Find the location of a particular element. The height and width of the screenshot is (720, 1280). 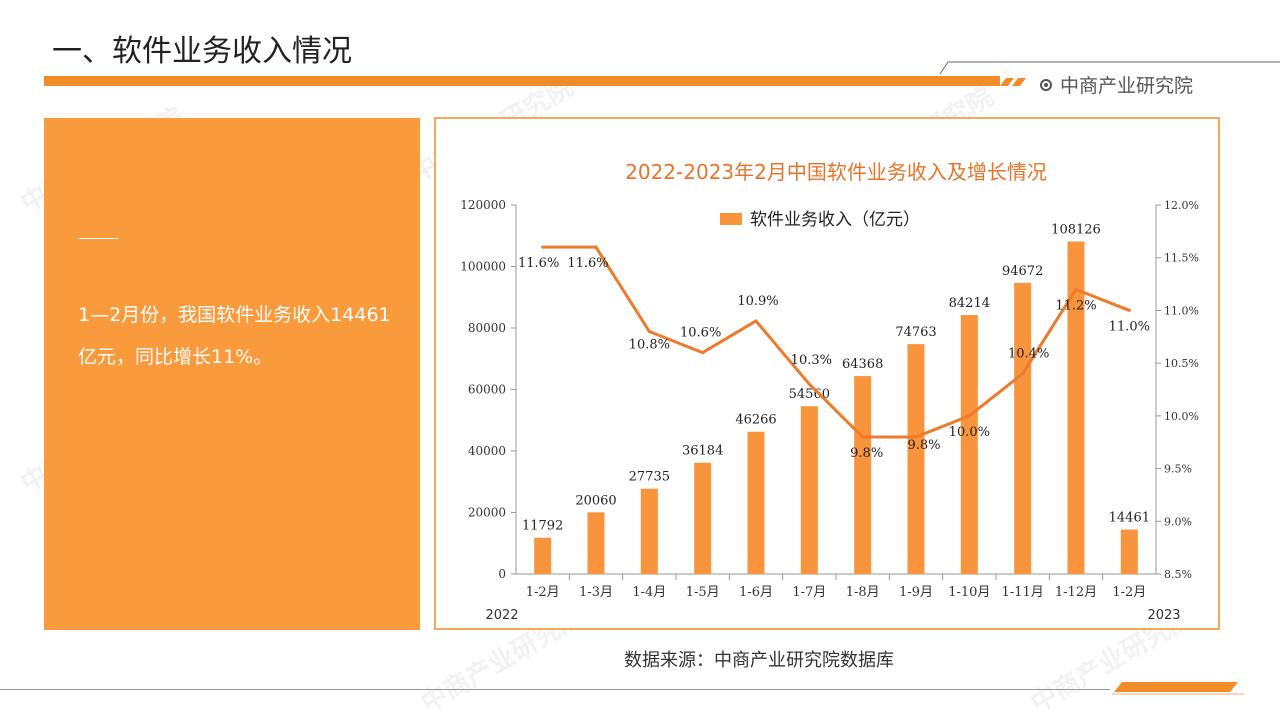

summary-text: 1—2月份，我国软件业务收入14461亿元，同比增长11%。 is located at coordinates (234, 336).